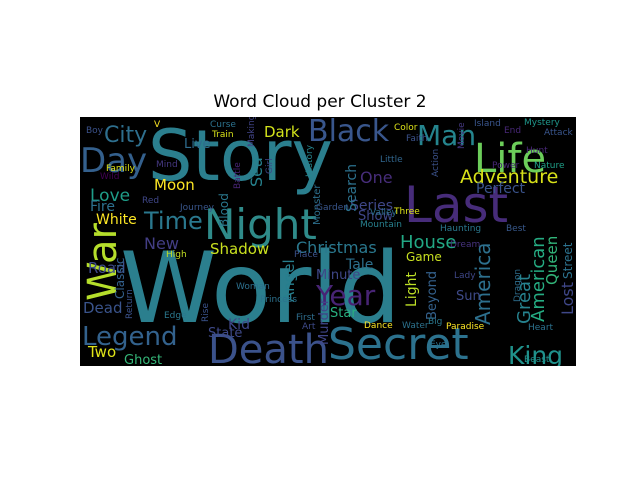  Describe the element at coordinates (268, 346) in the screenshot. I see `word-death: Death` at that location.